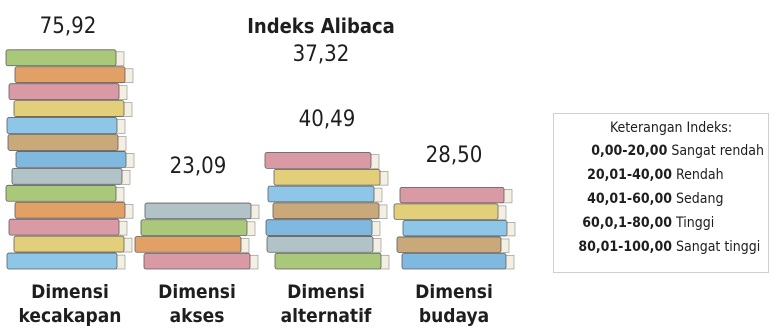 This screenshot has height=328, width=774. What do you see at coordinates (454, 155) in the screenshot?
I see `value-label-budaya: 28,50` at bounding box center [454, 155].